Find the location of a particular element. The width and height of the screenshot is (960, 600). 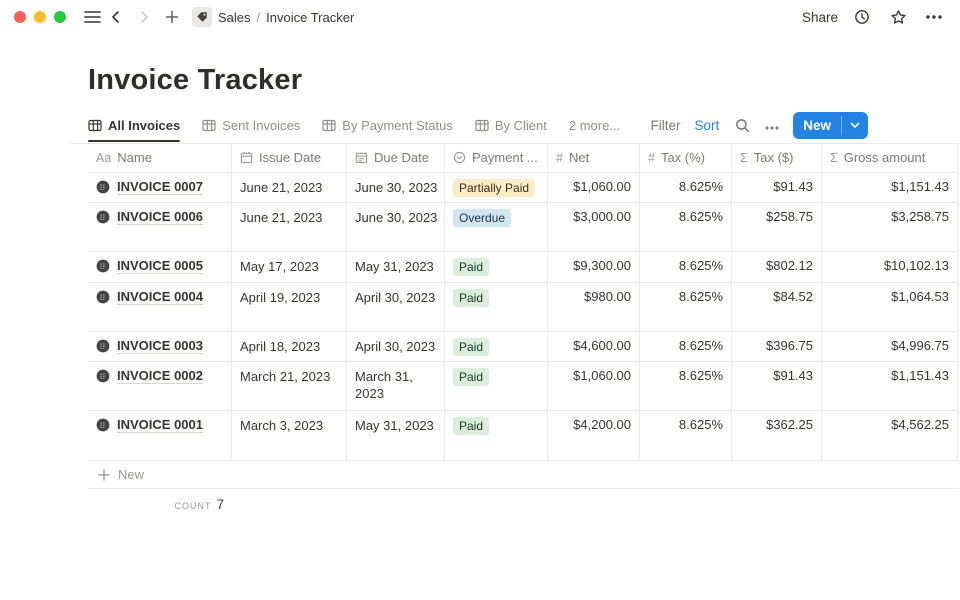

favorite-star-icon is located at coordinates (898, 17).